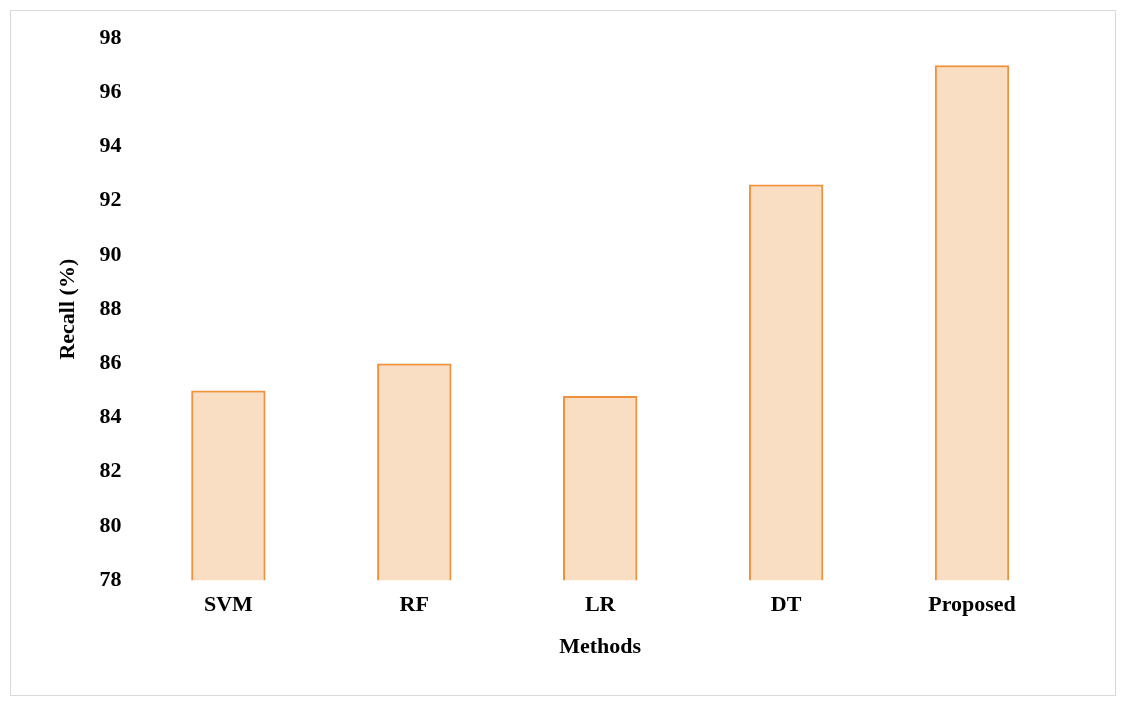  I want to click on x-tick-label: RF, so click(414, 604).